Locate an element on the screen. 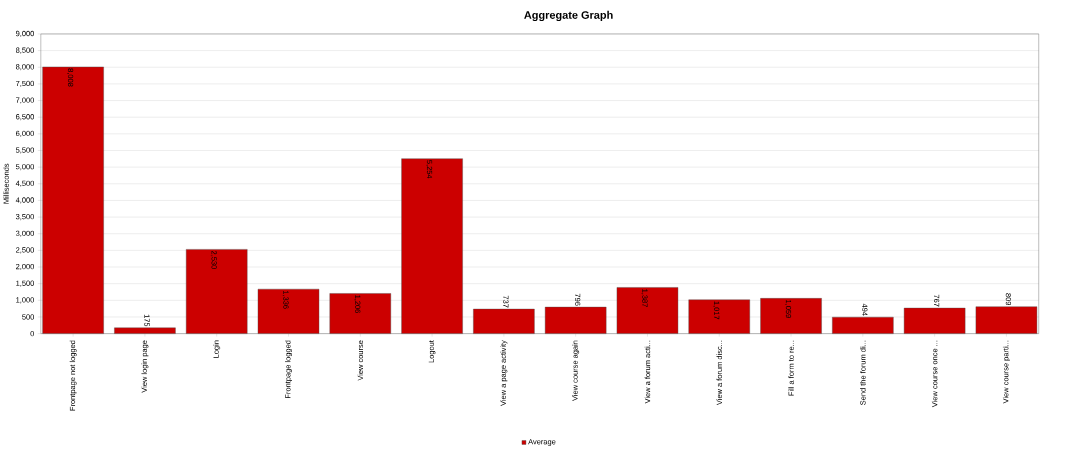 The width and height of the screenshot is (1073, 451). chart-title: Aggregate Graph is located at coordinates (568, 15).